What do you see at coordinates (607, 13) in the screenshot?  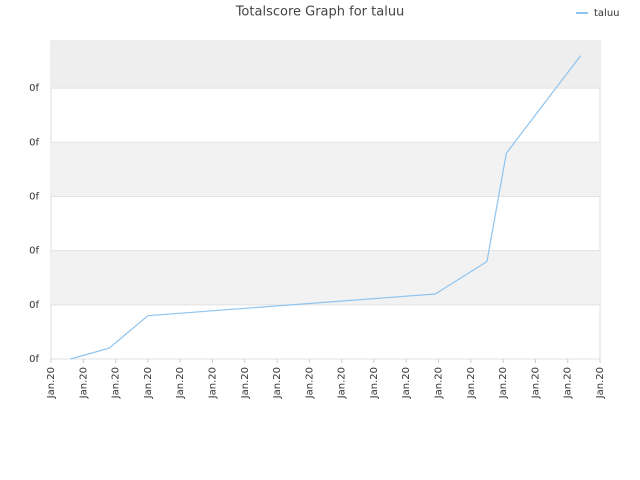 I see `legend-label: taluu` at bounding box center [607, 13].